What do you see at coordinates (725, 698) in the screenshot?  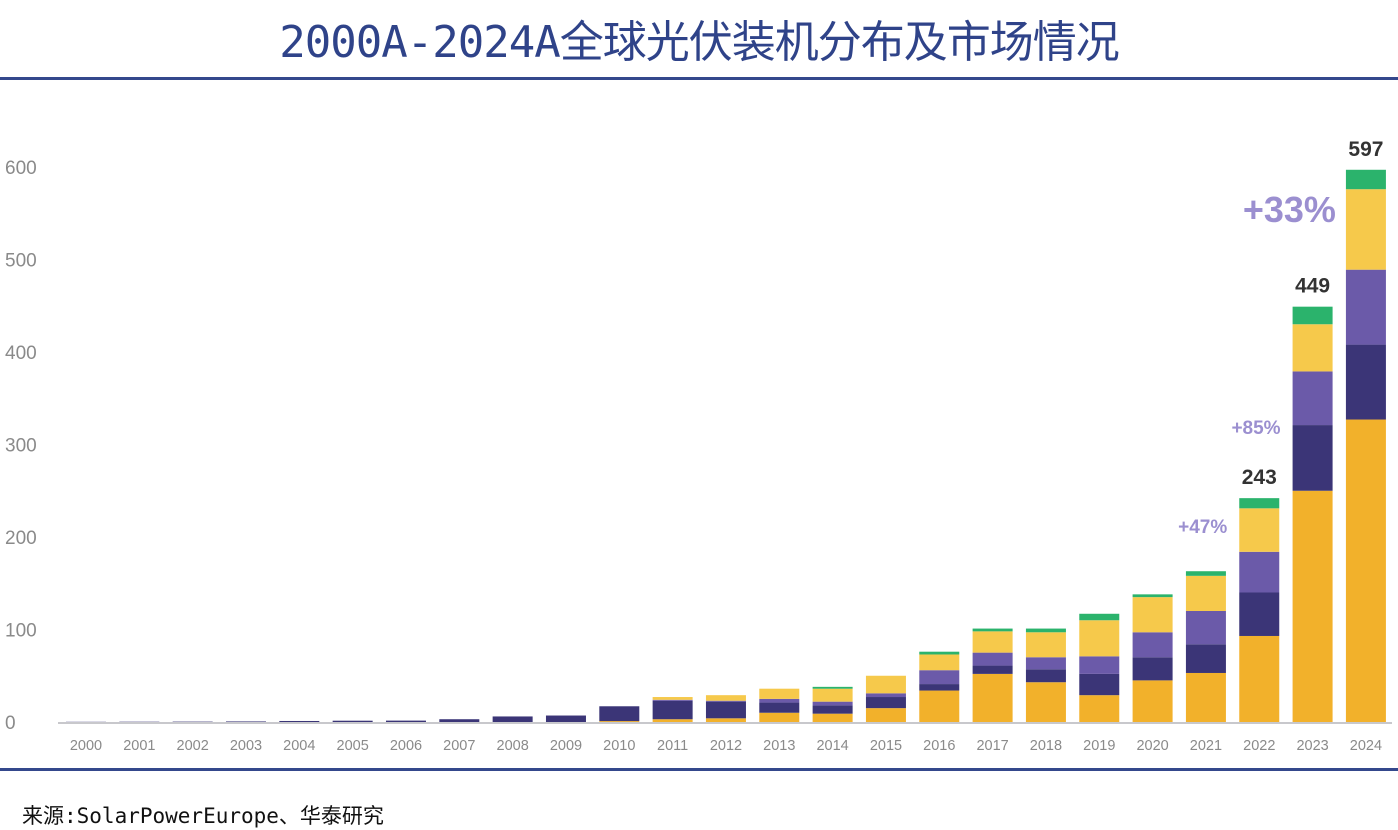 I see `bar-segment-2012-s3` at bounding box center [725, 698].